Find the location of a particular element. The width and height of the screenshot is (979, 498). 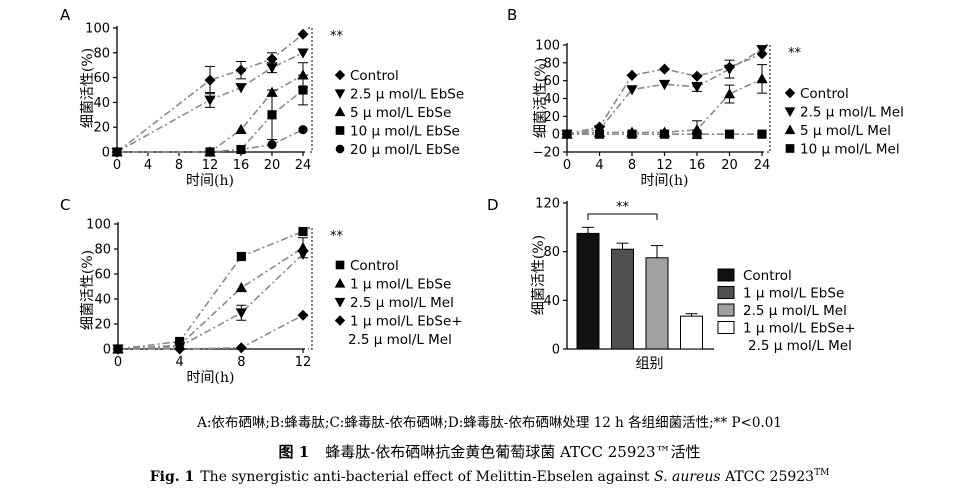

figure-caption-chinese: 图 1 蜂毒肽-依布硒啉抗金黄色葡萄球菌 ATCC 25923™活性 is located at coordinates (489, 451).